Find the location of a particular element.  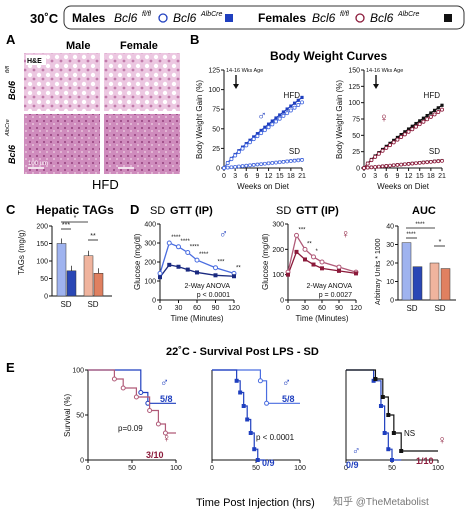

histology-male-cre is located at coordinates (62, 144).